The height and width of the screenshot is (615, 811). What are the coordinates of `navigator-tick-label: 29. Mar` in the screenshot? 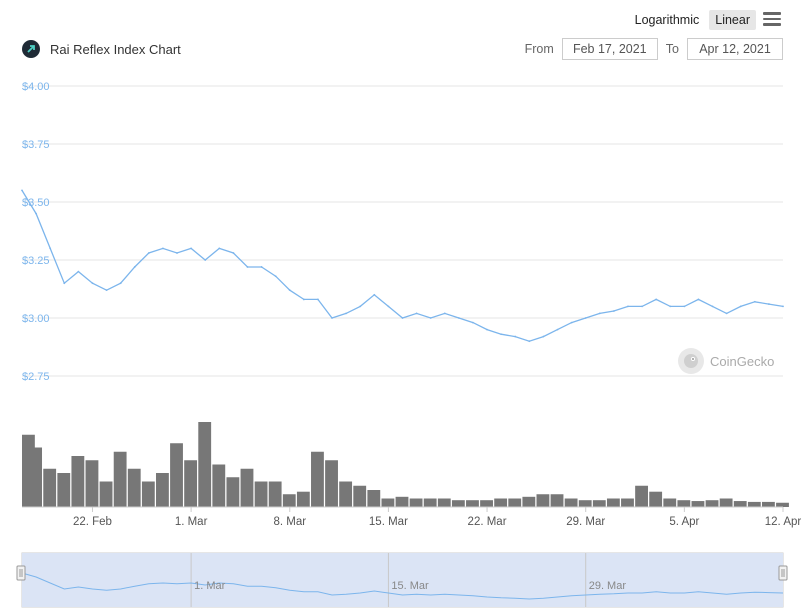 It's located at (608, 586).